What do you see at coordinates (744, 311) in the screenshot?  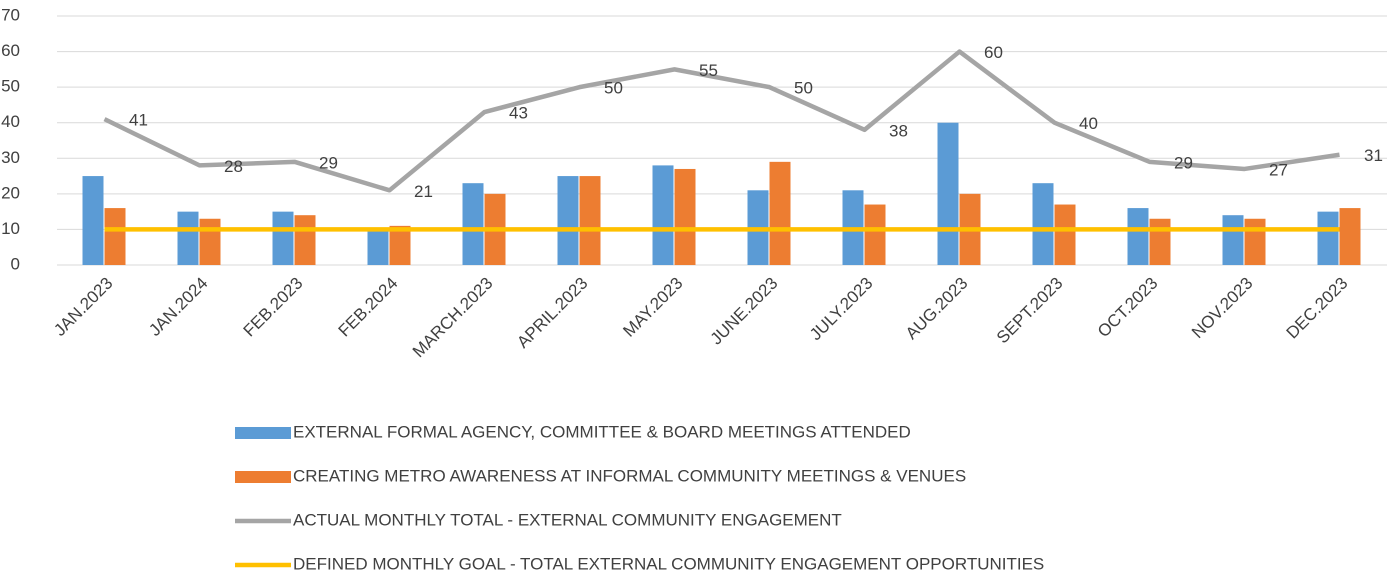 I see `x-tick-label: JUNE.2023` at bounding box center [744, 311].